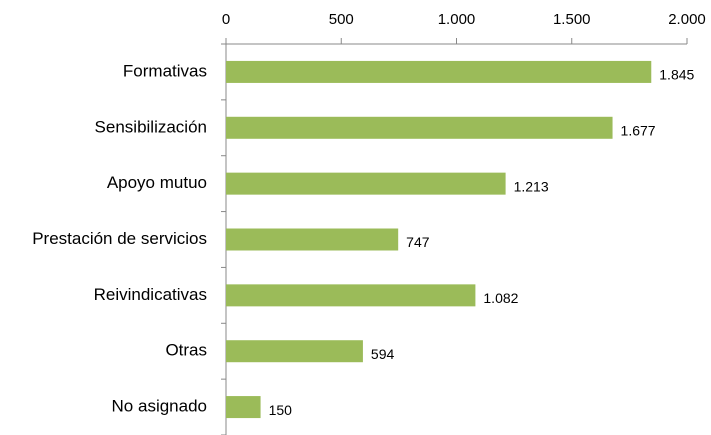 The width and height of the screenshot is (711, 435). What do you see at coordinates (151, 126) in the screenshot?
I see `y-tick-label: Sensibilización` at bounding box center [151, 126].